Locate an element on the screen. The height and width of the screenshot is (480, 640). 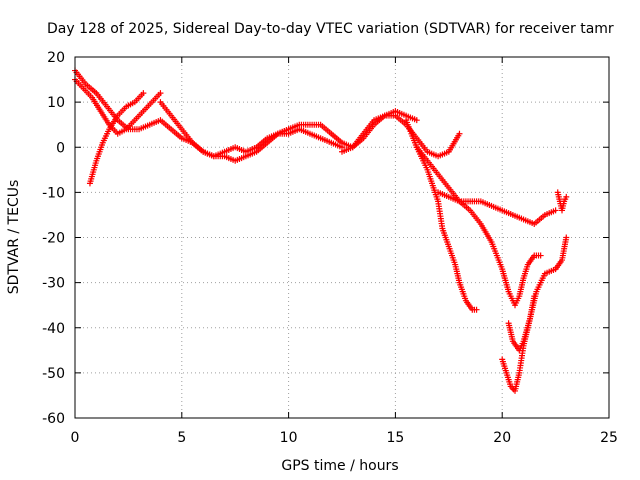
y-tick-label: -20 is located at coordinates (53, 239).